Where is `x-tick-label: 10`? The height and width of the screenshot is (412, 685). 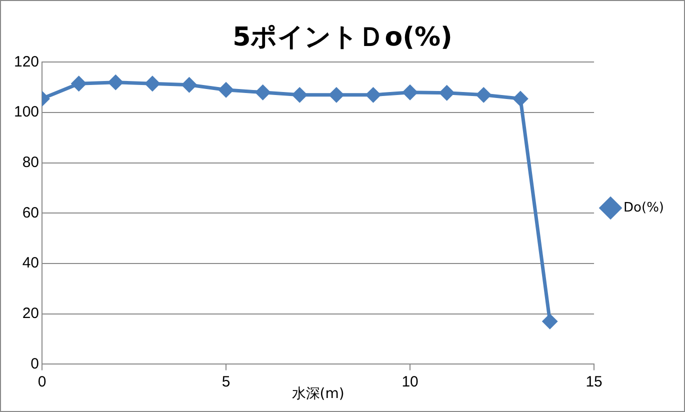
x-tick-label: 10 is located at coordinates (410, 381).